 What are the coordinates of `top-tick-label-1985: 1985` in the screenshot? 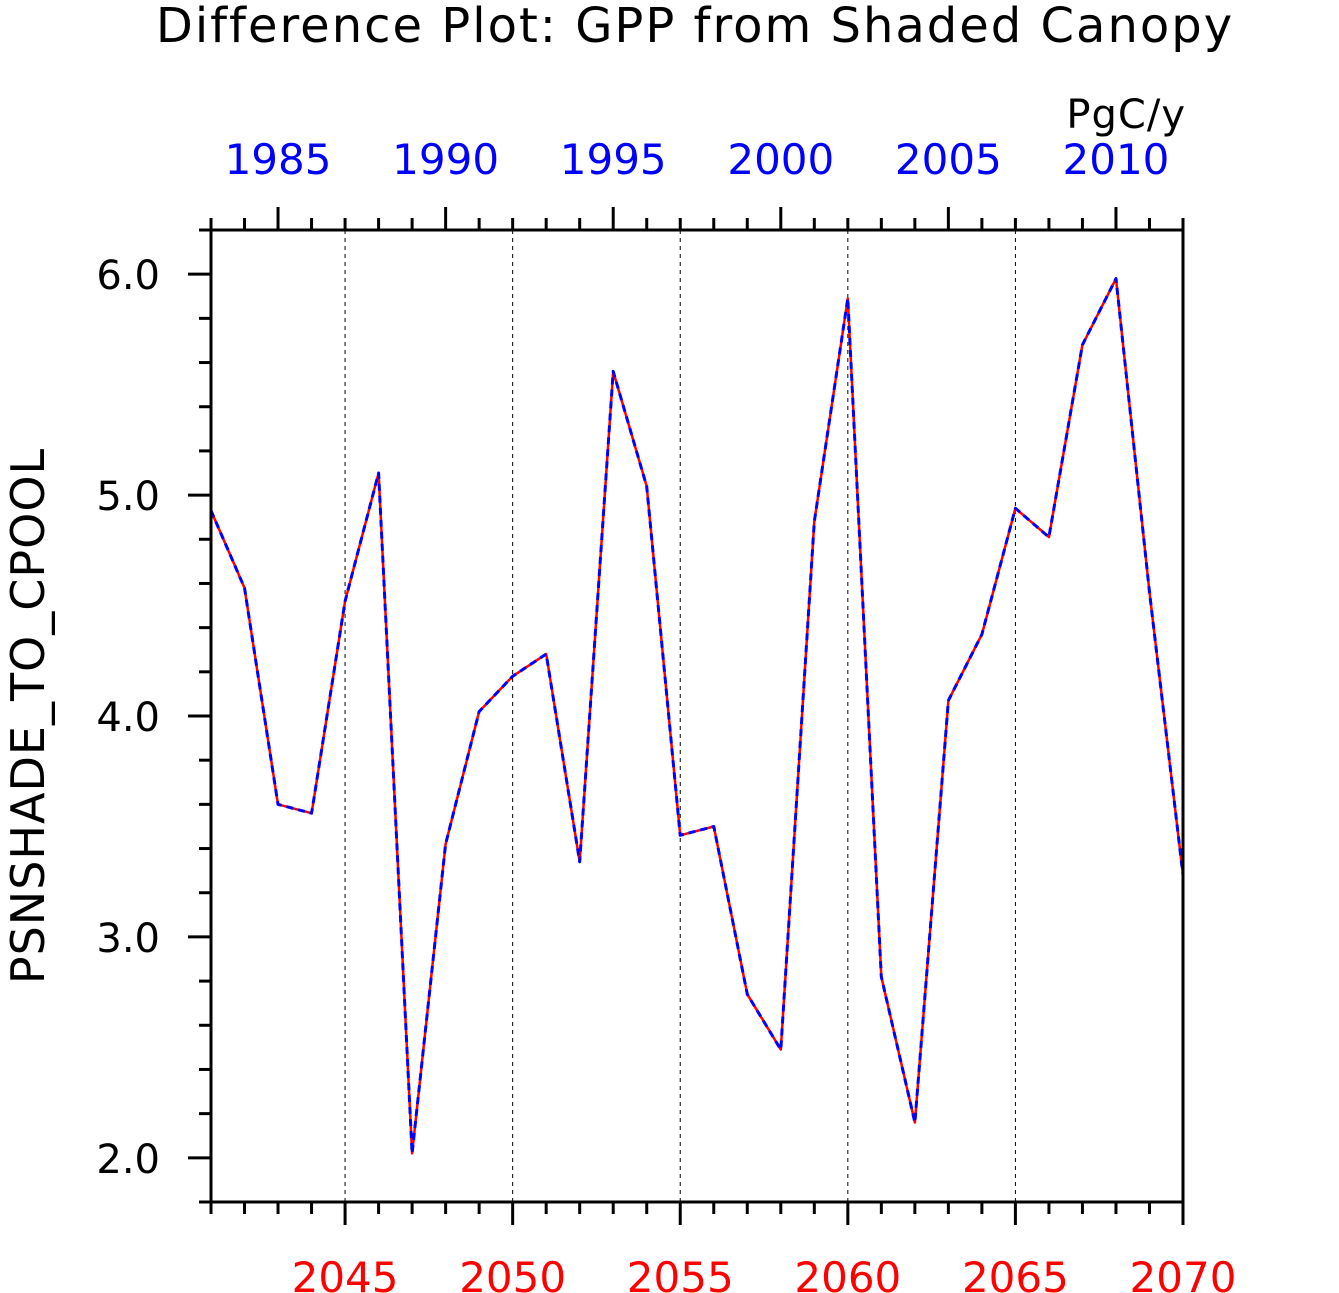 It's located at (278, 159).